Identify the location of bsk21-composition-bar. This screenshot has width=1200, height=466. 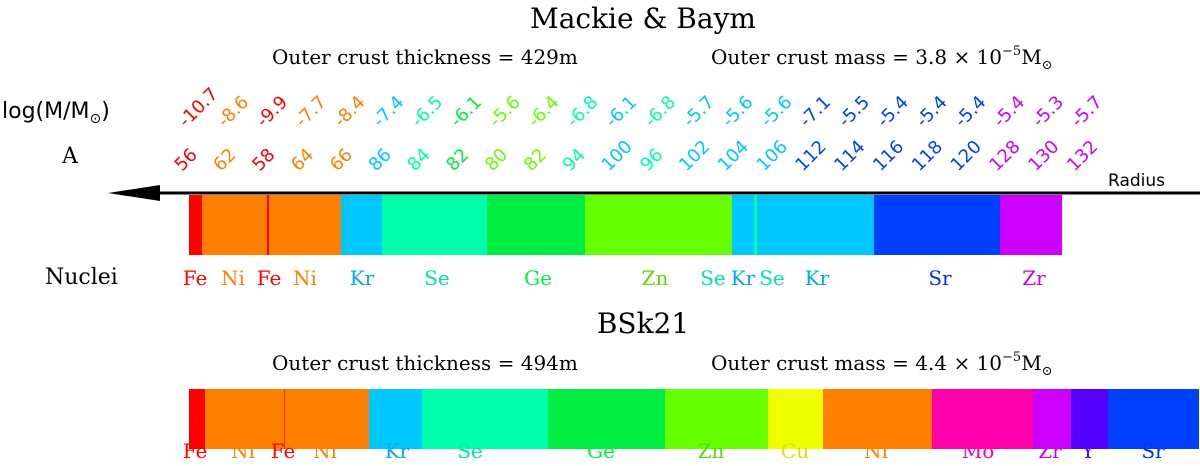
(694, 419).